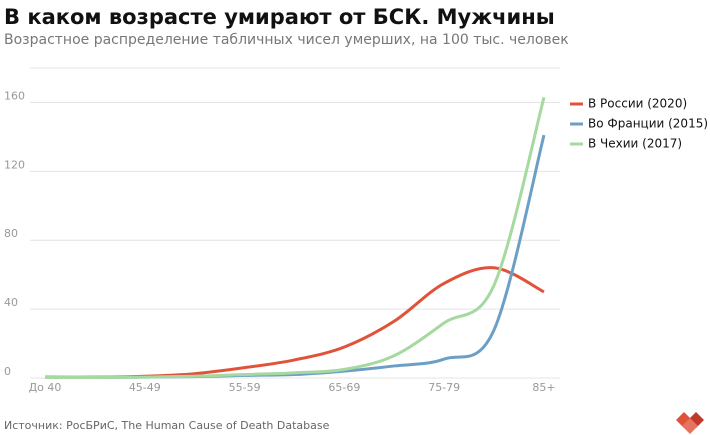 This screenshot has height=435, width=710. Describe the element at coordinates (444, 387) in the screenshot. I see `x-tick-label: 75-79` at that location.